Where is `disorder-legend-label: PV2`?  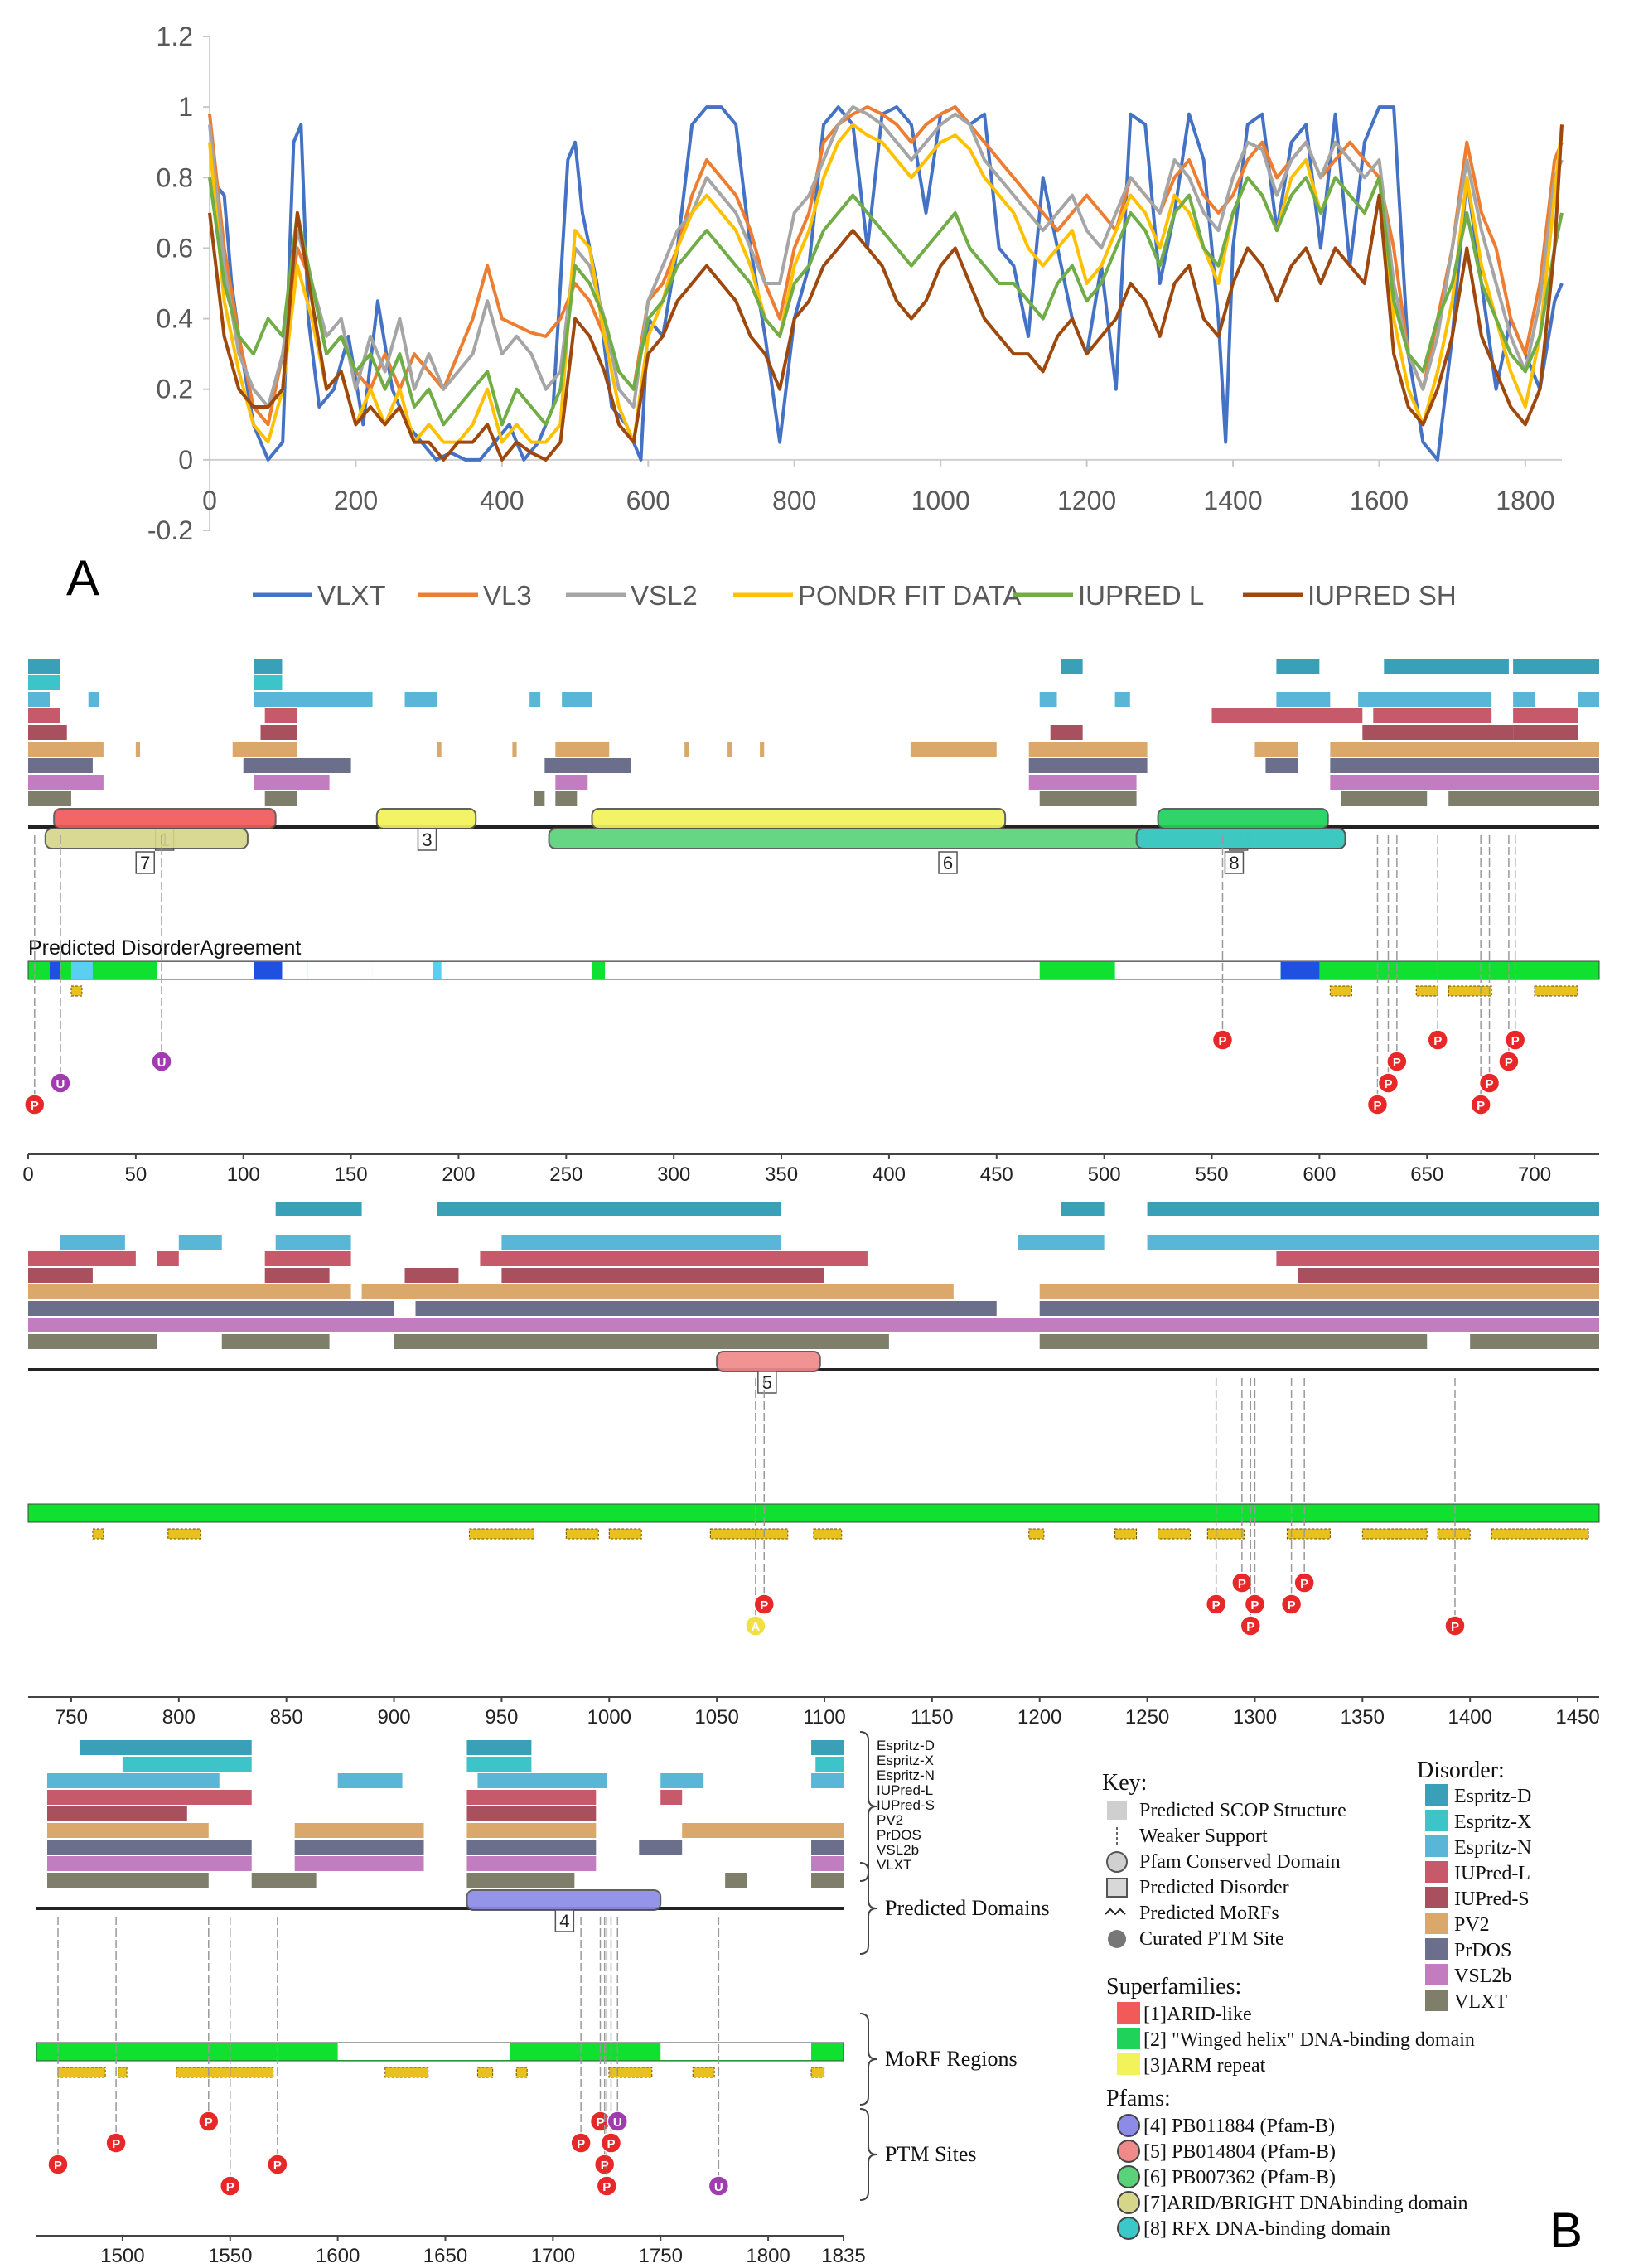 disorder-legend-label: PV2 is located at coordinates (1472, 1925).